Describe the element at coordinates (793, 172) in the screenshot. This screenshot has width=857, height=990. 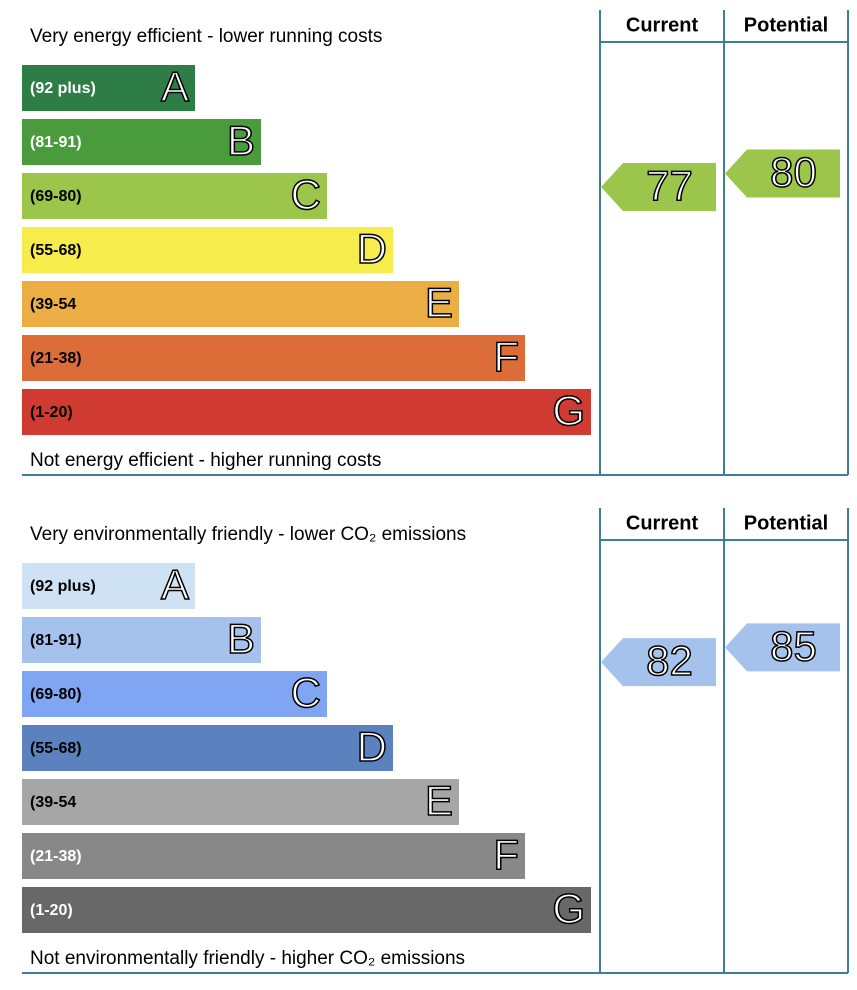
I see `rating-value: 80` at that location.